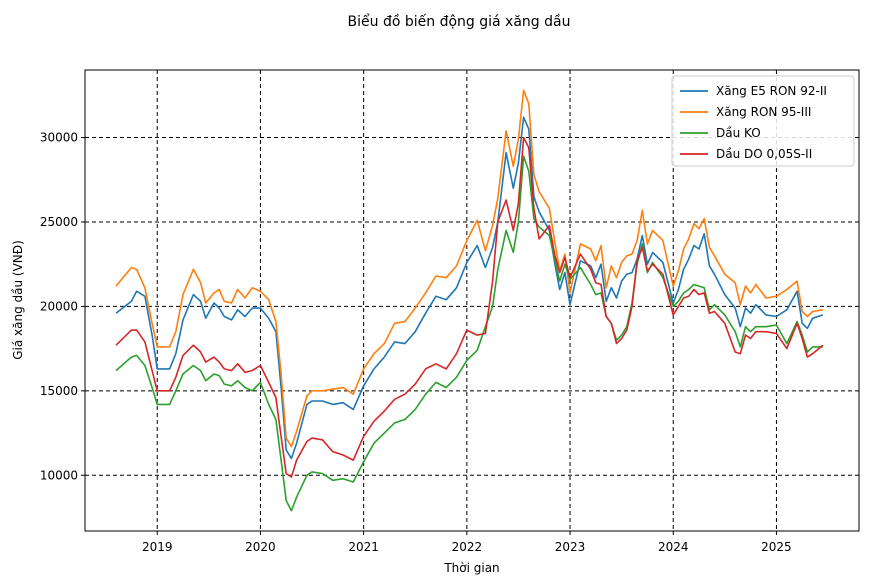  What do you see at coordinates (776, 547) in the screenshot?
I see `x-tick-label: 2025` at bounding box center [776, 547].